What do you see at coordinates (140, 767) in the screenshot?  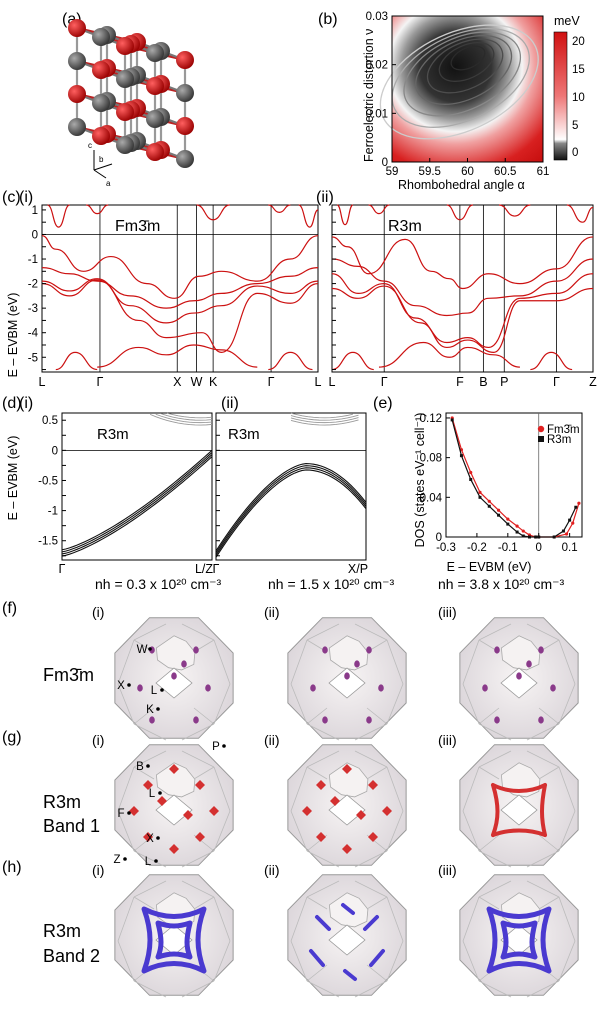 I see `bz-label: B` at bounding box center [140, 767].